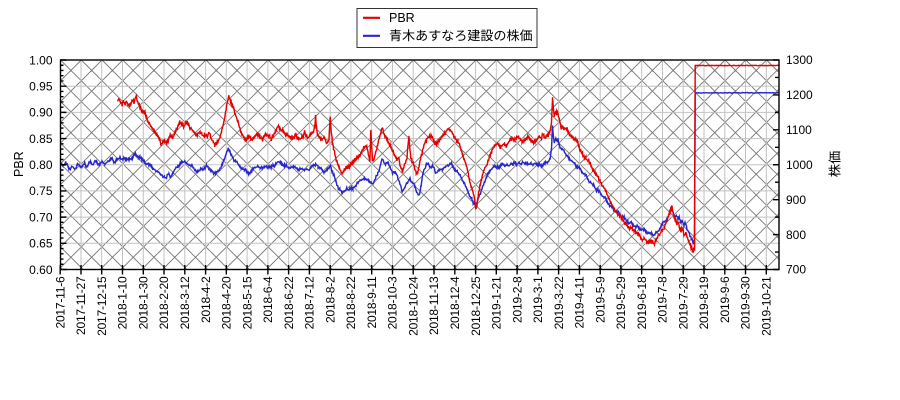 The height and width of the screenshot is (400, 900). What do you see at coordinates (704, 302) in the screenshot?
I see `svg-text: 2019-8-19` at bounding box center [704, 302].